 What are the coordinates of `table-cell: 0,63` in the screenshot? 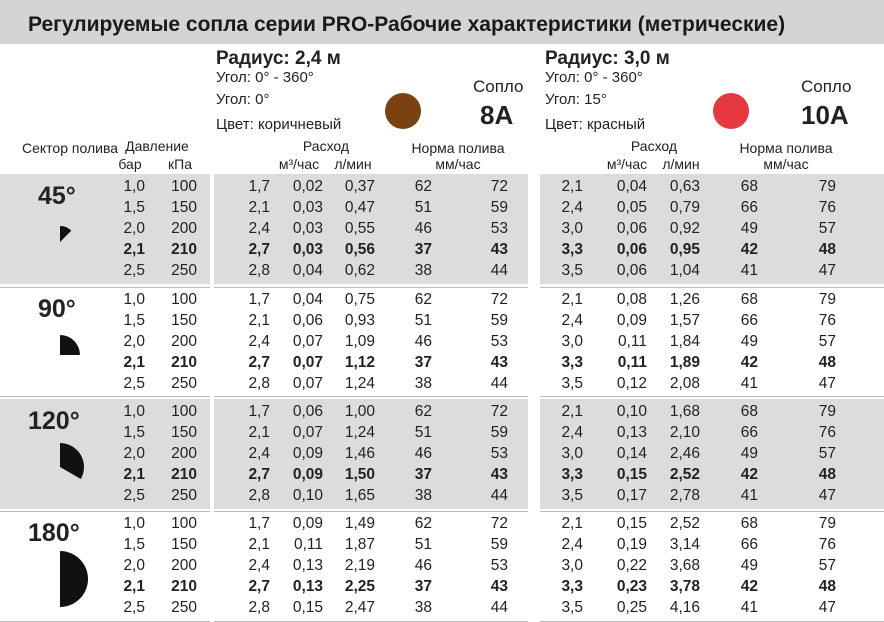 It's located at (684, 186).